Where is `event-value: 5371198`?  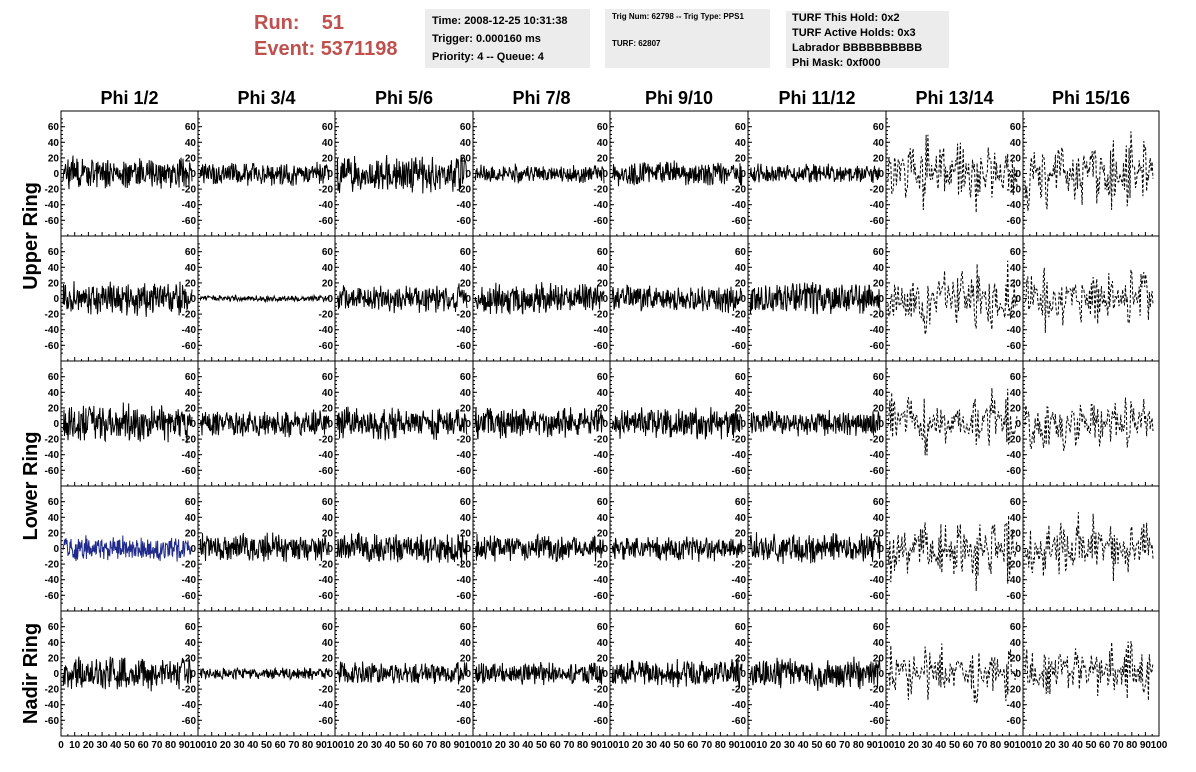 event-value: 5371198 is located at coordinates (359, 49).